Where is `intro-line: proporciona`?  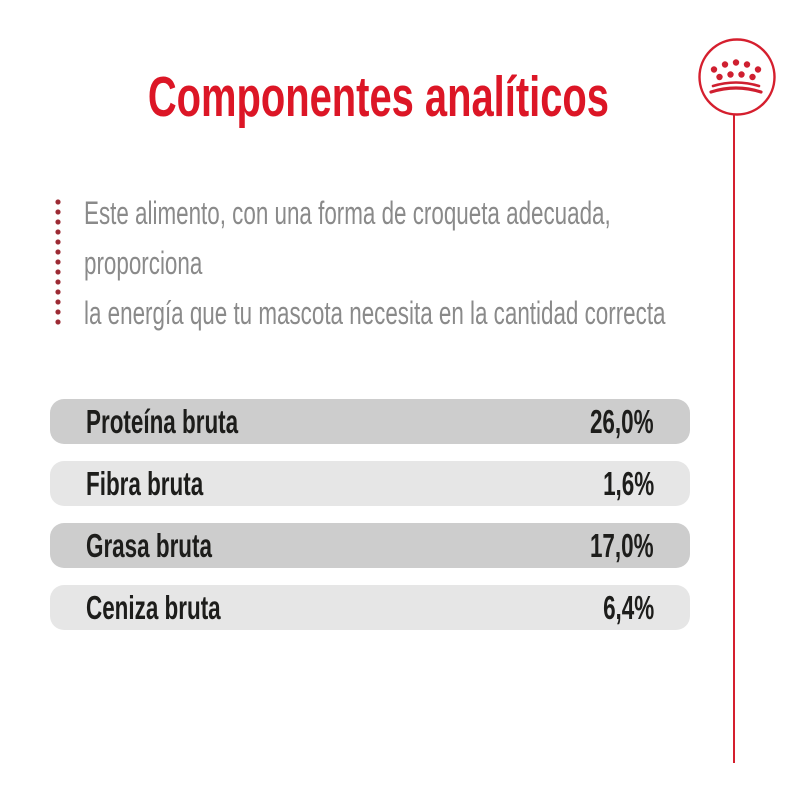 intro-line: proporciona is located at coordinates (442, 263).